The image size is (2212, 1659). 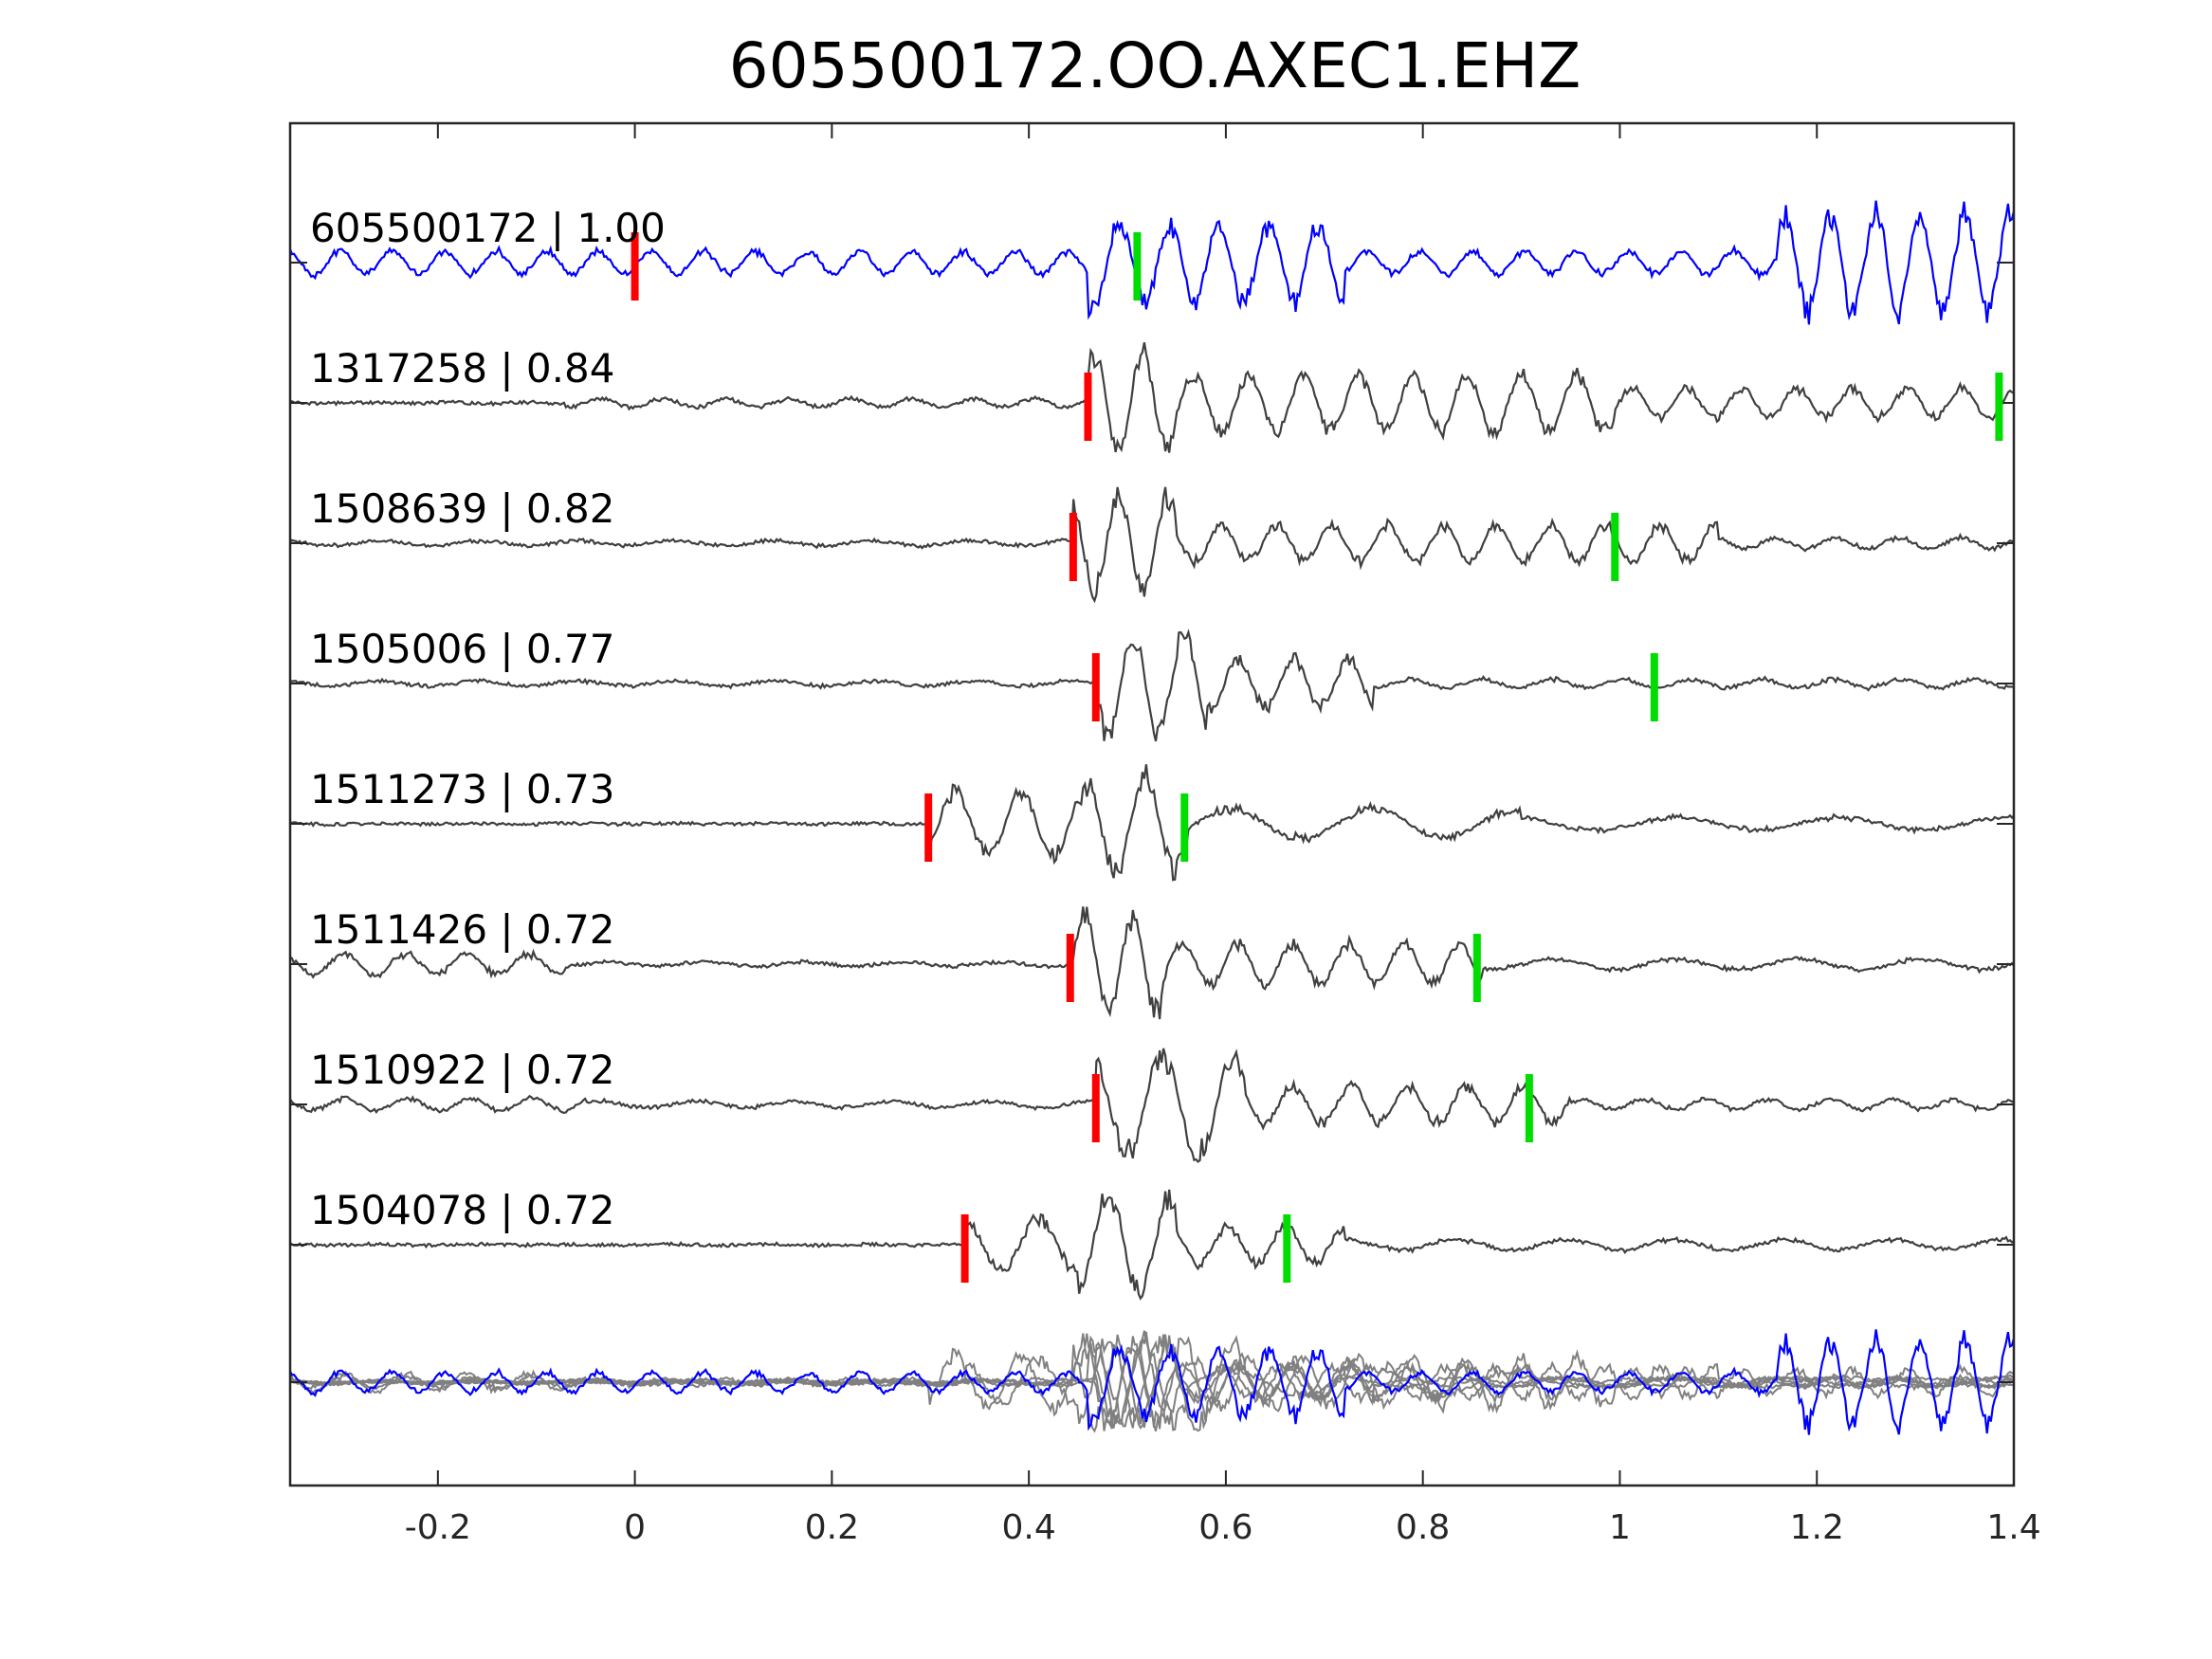 I want to click on trace-4: 1511273 | 0.73, so click(x=1152, y=823).